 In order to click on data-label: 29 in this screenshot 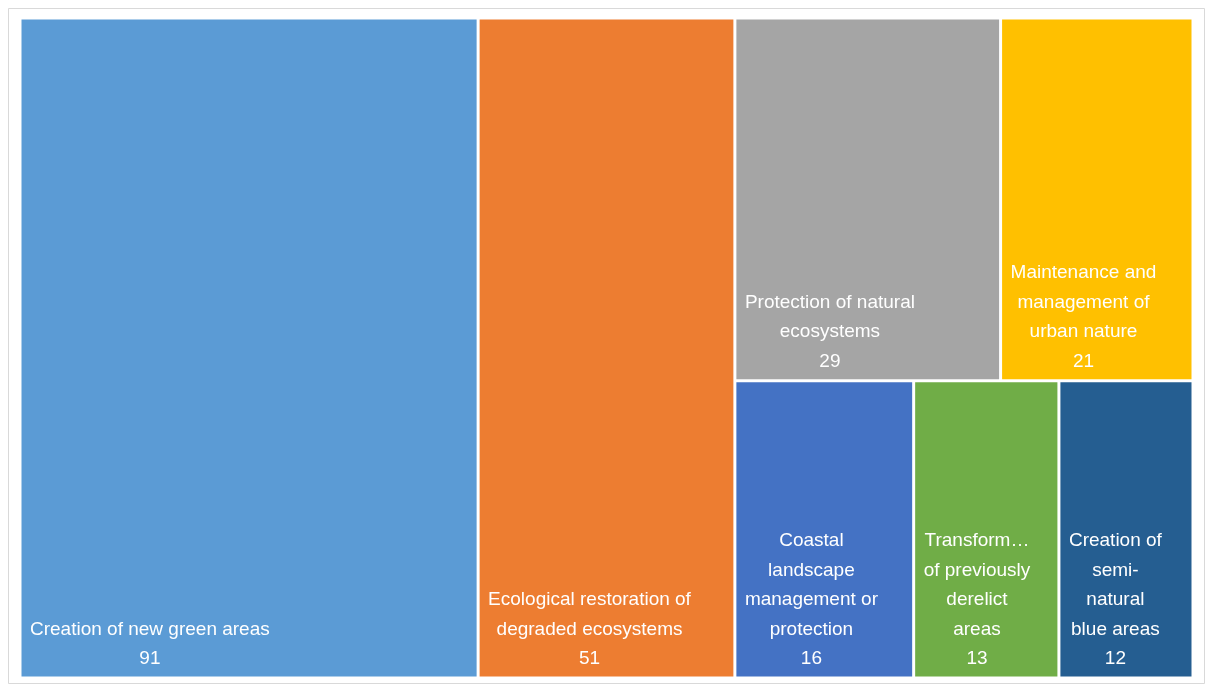, I will do `click(830, 360)`.